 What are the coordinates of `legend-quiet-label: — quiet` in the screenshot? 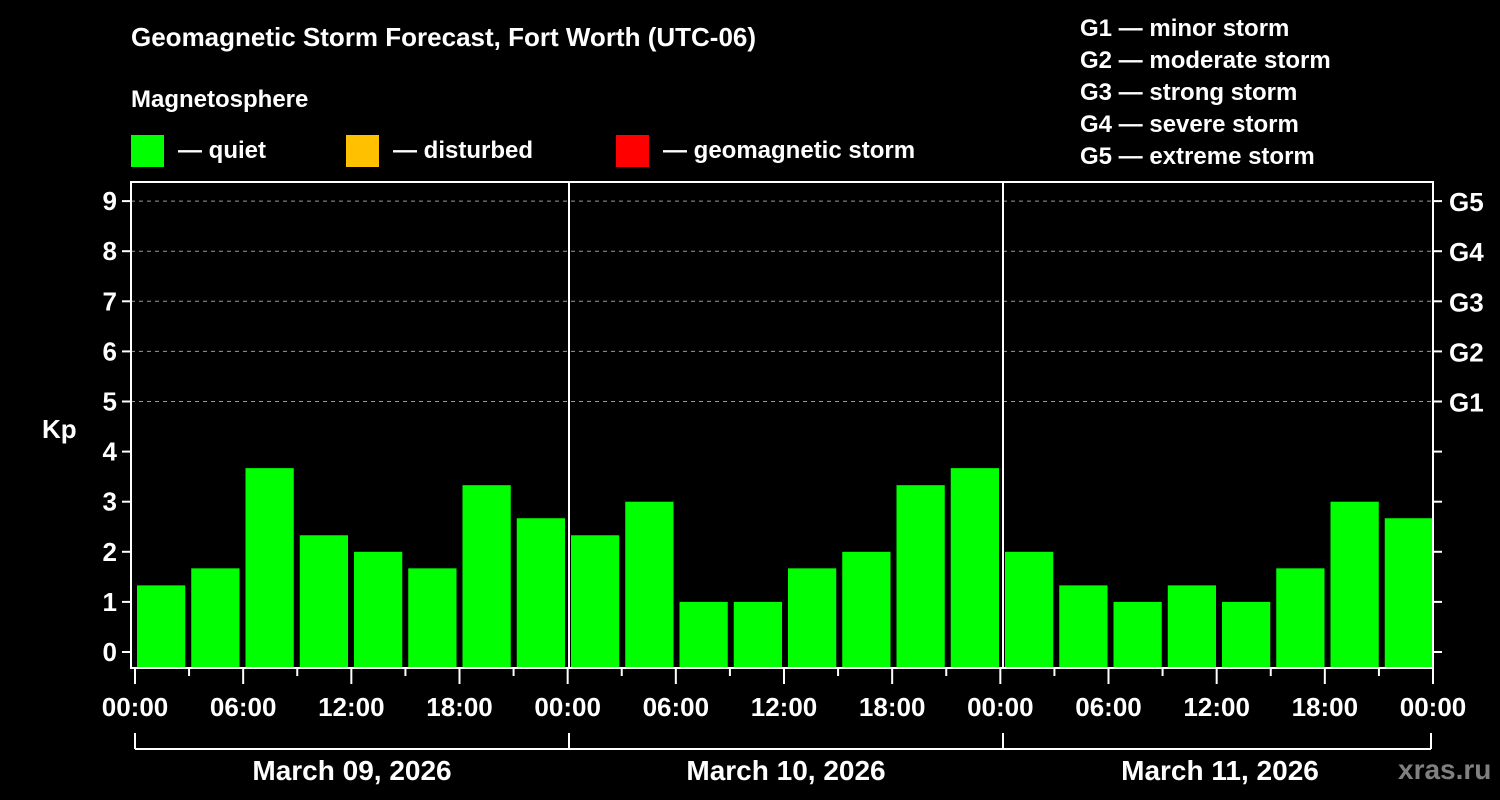 It's located at (222, 150).